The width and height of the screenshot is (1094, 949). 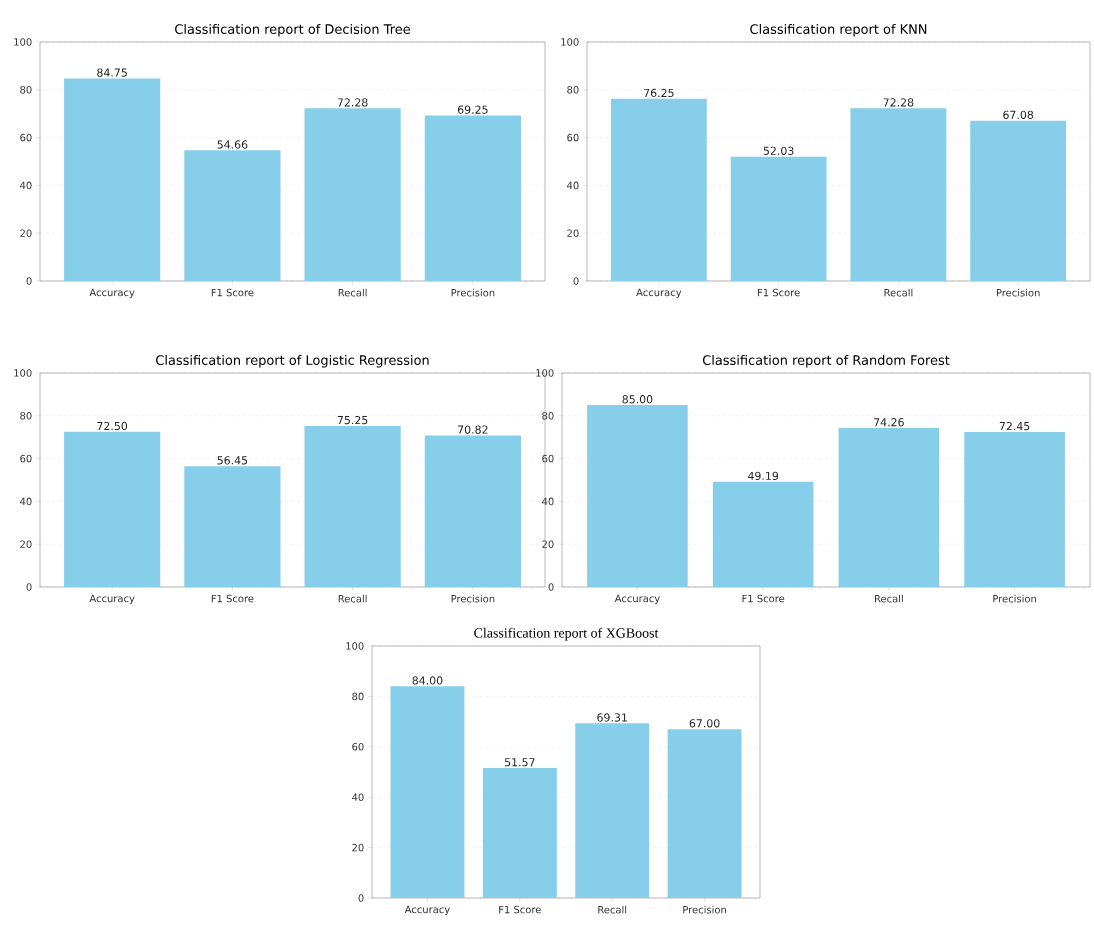 I want to click on chart-title: Classification report of KNN, so click(x=838, y=30).